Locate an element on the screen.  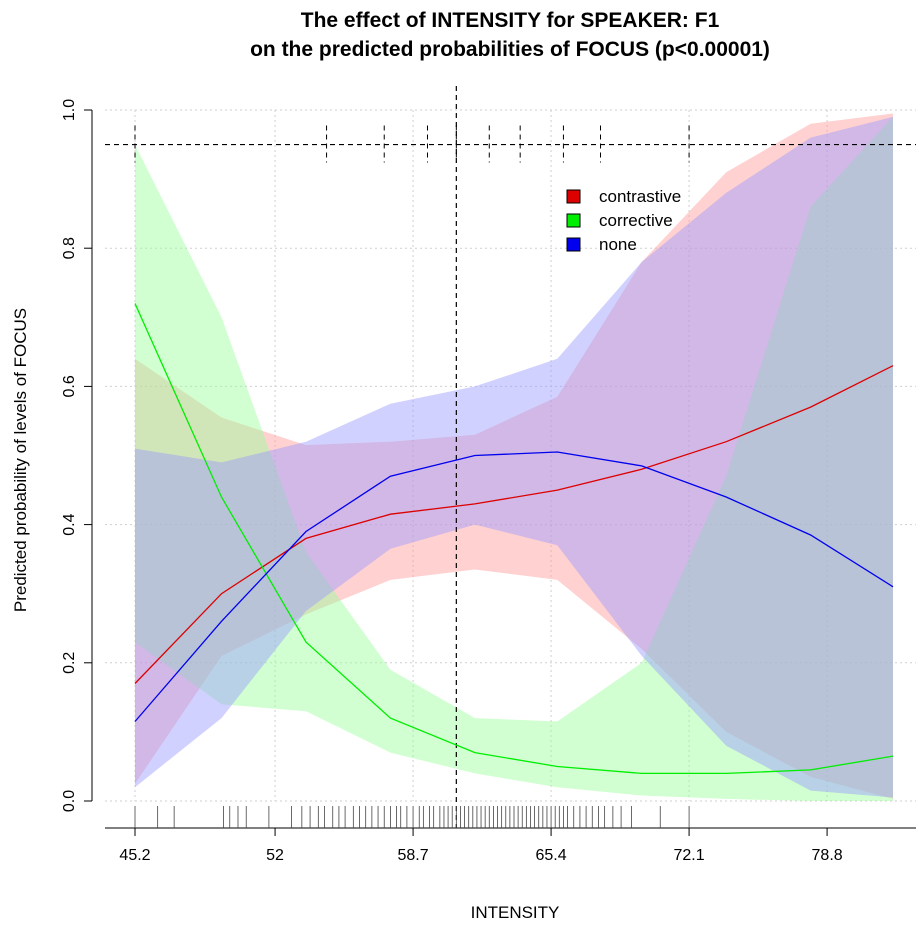
legend-swatch-contrastive is located at coordinates (573, 196).